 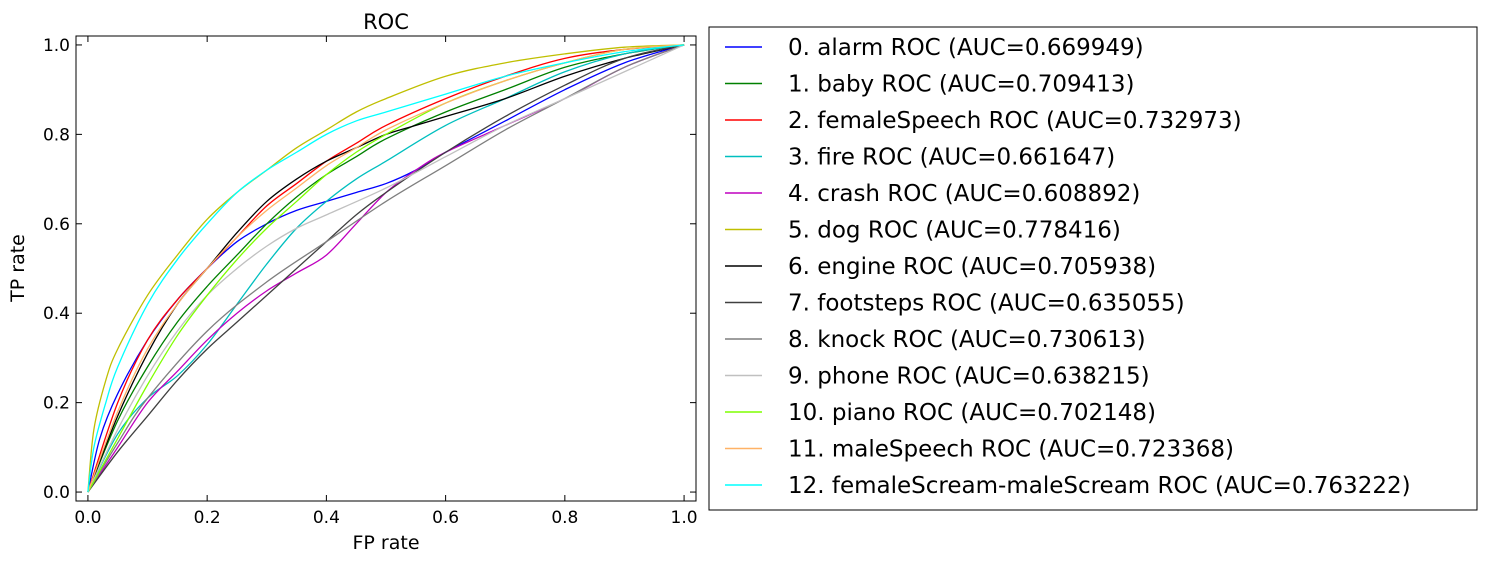 I want to click on x-tick-label: 0.2, so click(x=207, y=518).